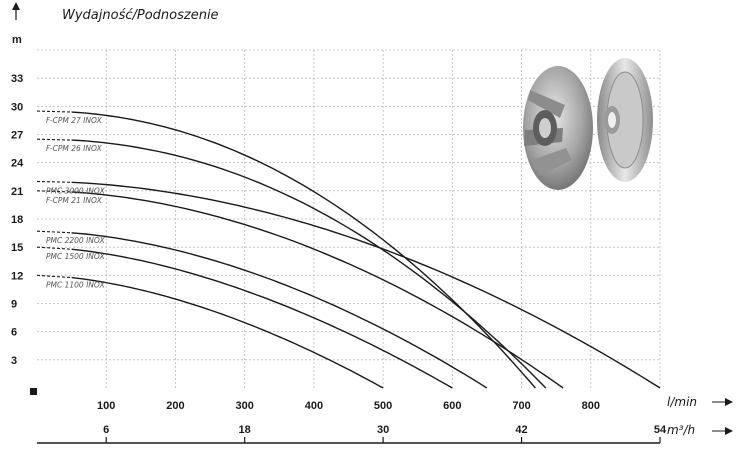 This screenshot has height=456, width=748. I want to click on x2-tick-label: 30, so click(383, 430).